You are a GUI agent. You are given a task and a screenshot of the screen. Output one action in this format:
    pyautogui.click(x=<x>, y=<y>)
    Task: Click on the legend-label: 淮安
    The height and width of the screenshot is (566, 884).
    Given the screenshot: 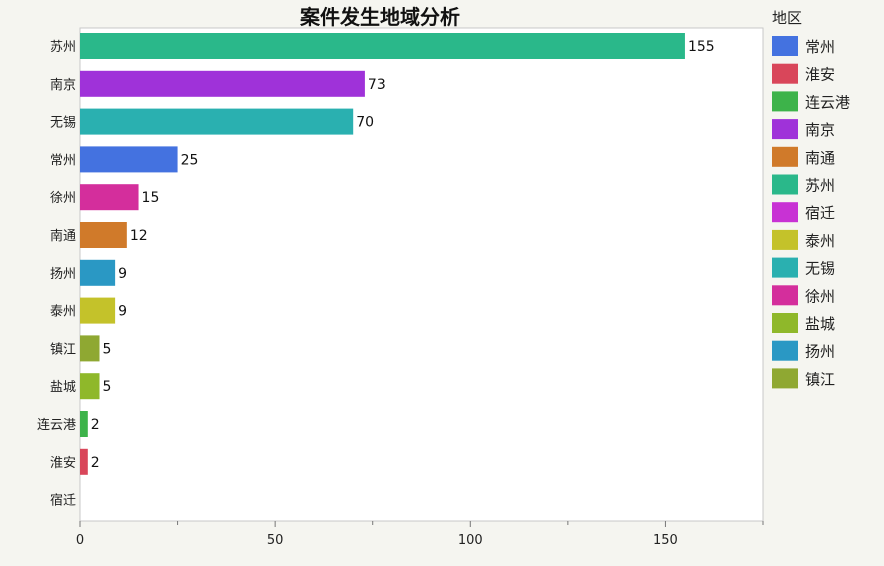 What is the action you would take?
    pyautogui.click(x=820, y=75)
    